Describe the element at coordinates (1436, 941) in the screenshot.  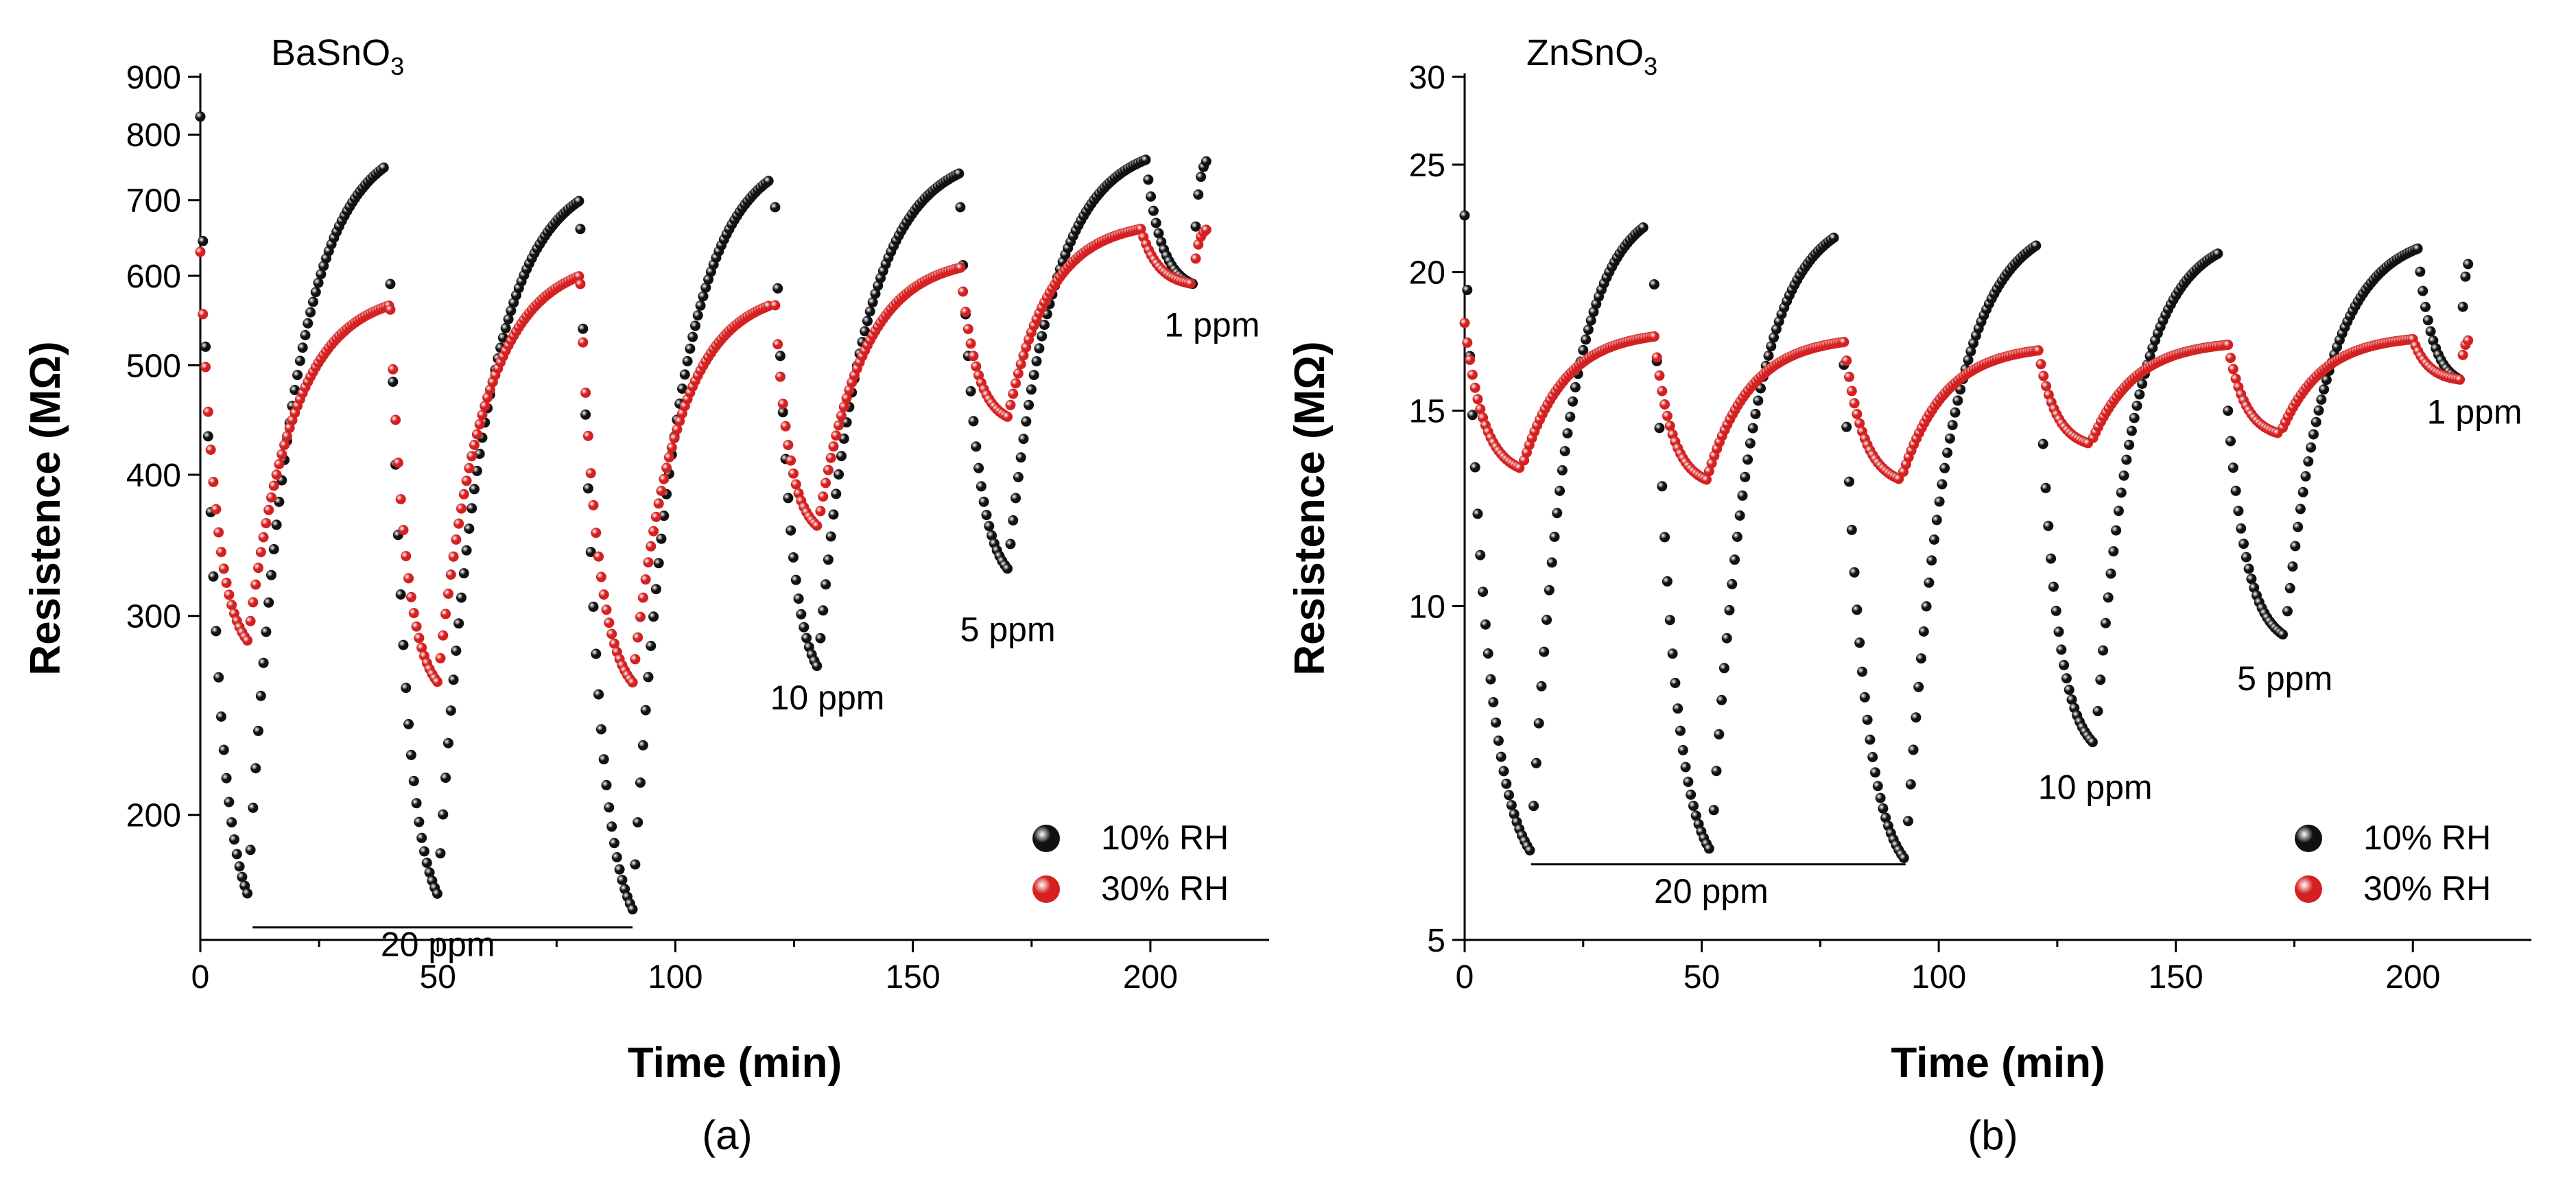
I see `y-tick-label: 5` at that location.